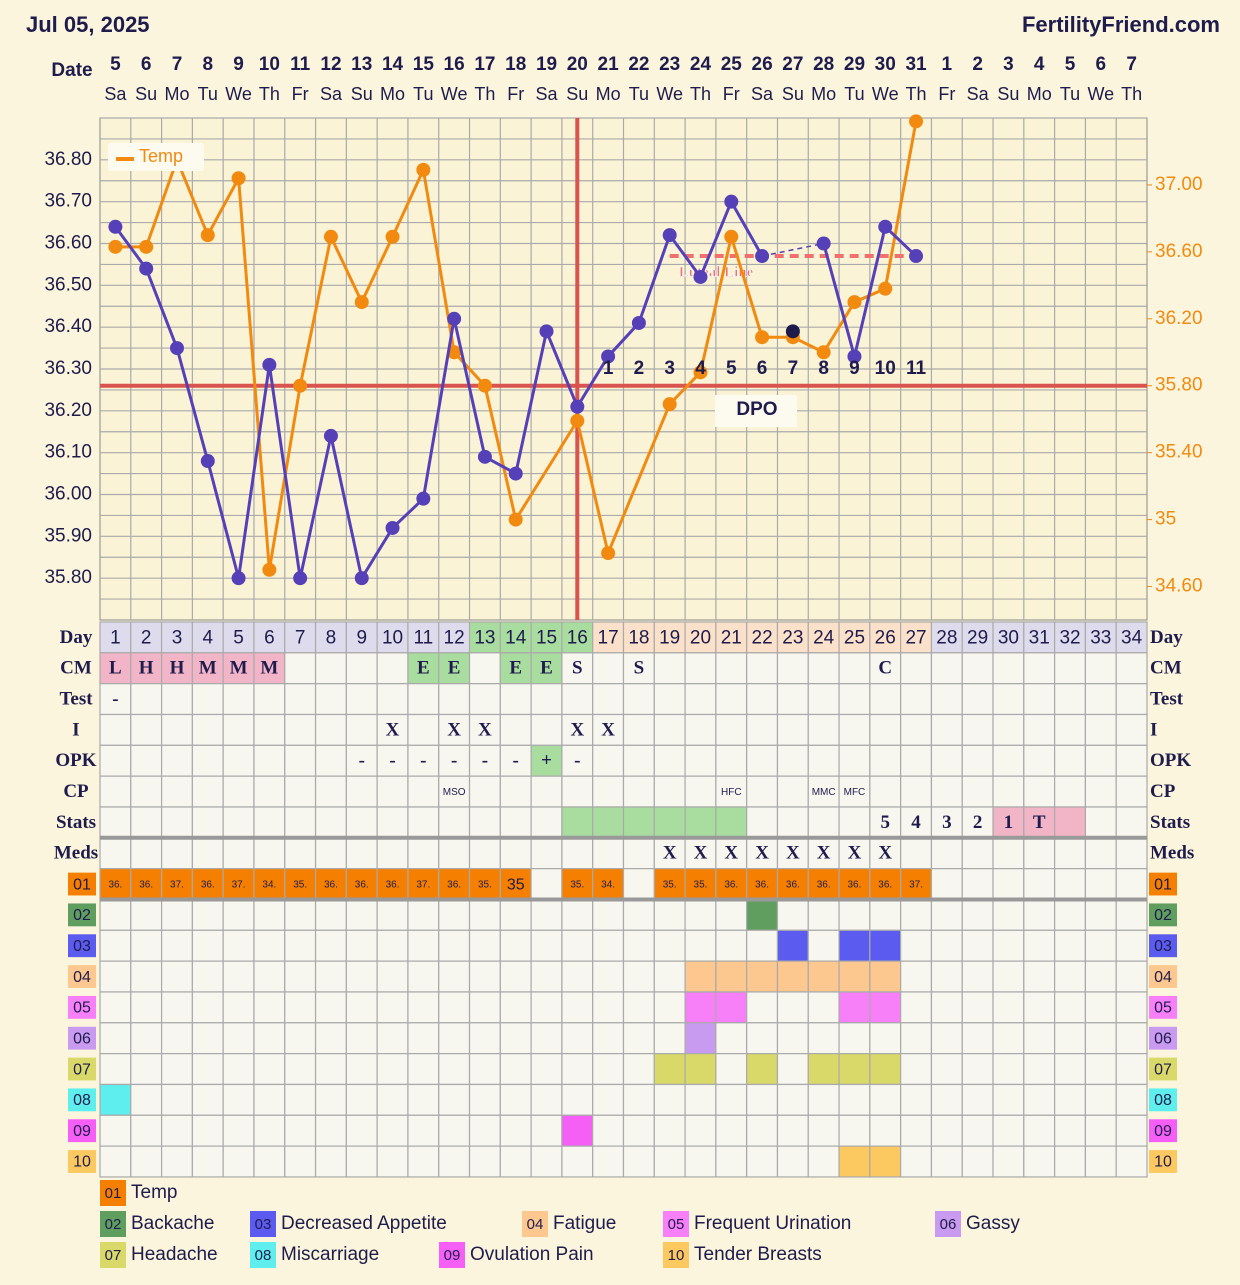 Image resolution: width=1240 pixels, height=1285 pixels. Describe the element at coordinates (885, 668) in the screenshot. I see `cell-text: C` at that location.